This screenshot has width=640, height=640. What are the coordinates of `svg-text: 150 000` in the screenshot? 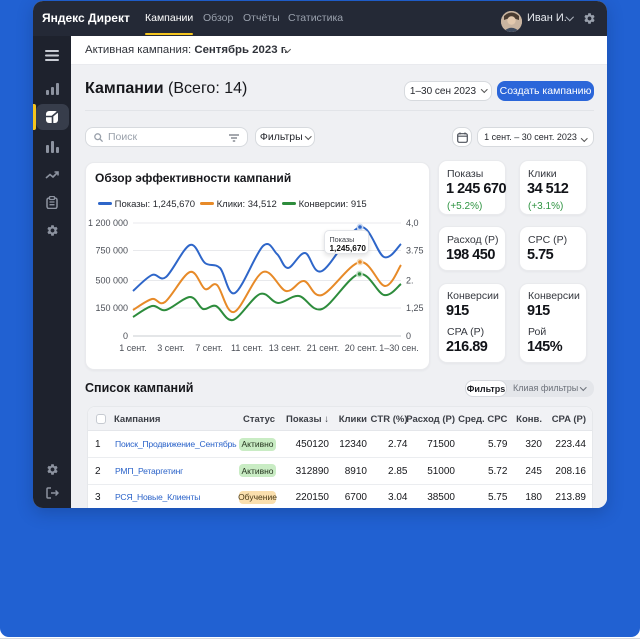 It's located at (111, 308).